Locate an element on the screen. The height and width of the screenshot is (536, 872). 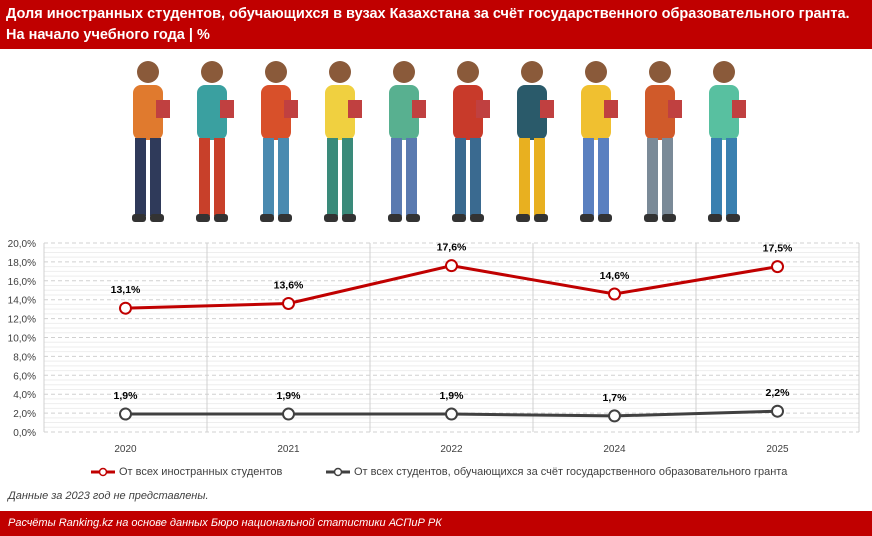
y-tick-label: 8,0% is located at coordinates (24, 357).